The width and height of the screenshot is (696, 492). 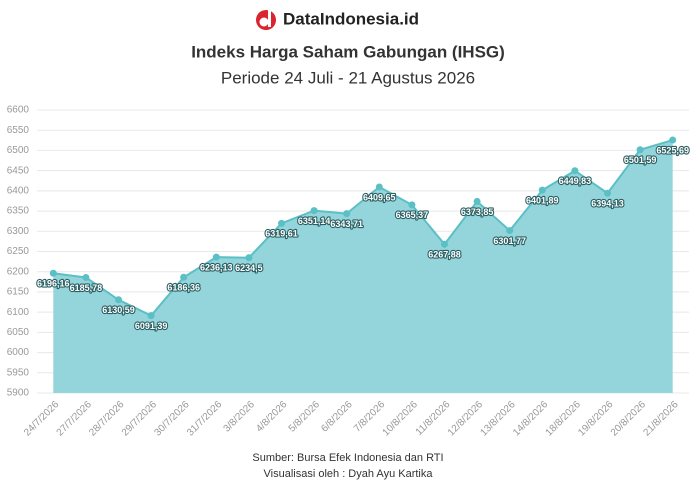 I want to click on y-tick-label: 6350, so click(x=18, y=211).